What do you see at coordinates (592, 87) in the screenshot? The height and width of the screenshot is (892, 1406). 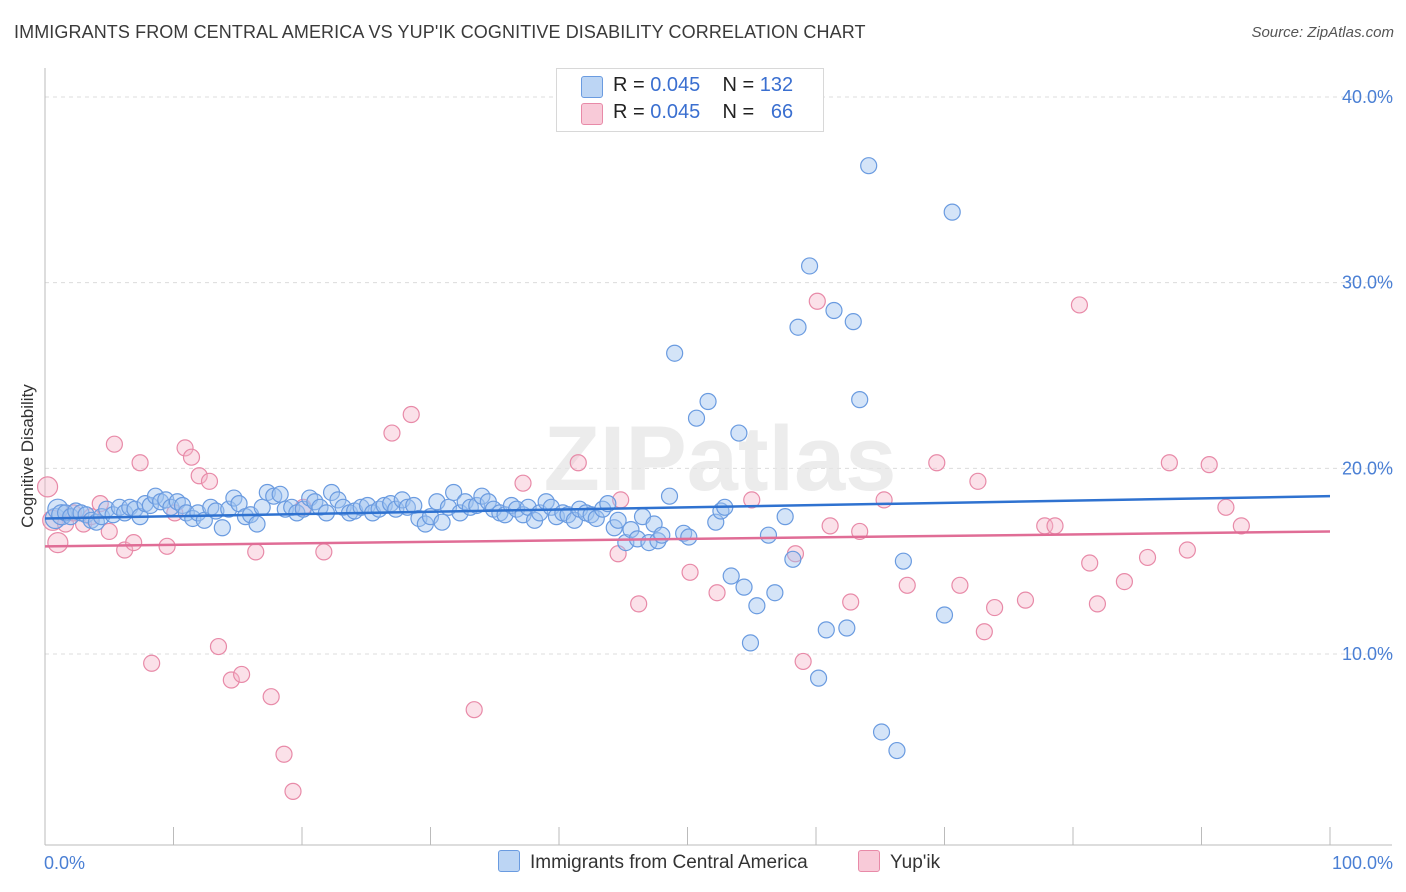 I see `legend-swatch-blue` at bounding box center [592, 87].